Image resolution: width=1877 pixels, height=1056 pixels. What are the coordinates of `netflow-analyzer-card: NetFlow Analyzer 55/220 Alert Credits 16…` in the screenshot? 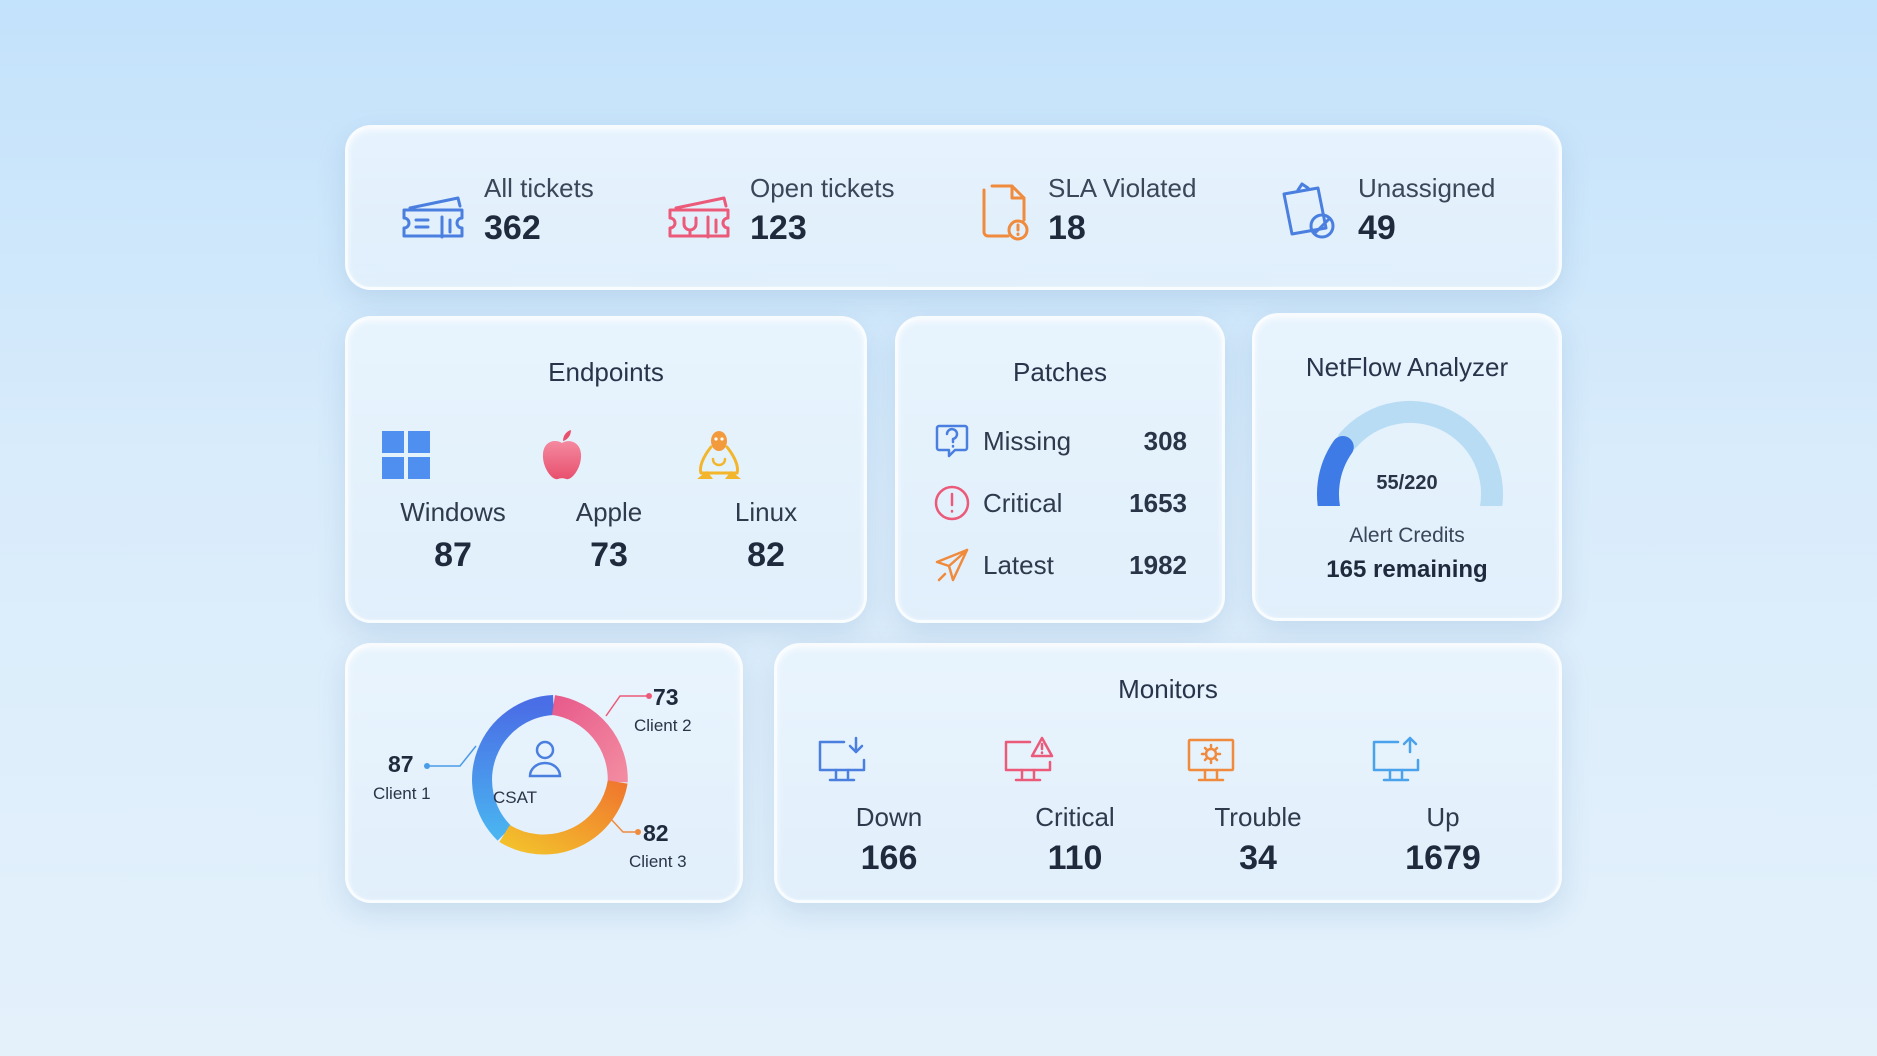 It's located at (1407, 467).